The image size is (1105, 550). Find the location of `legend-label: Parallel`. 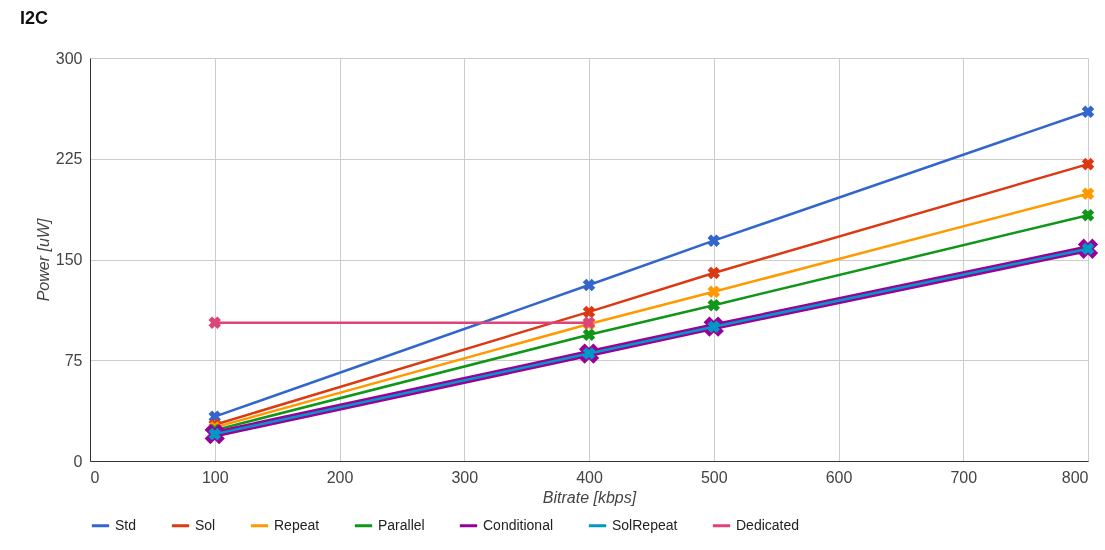

legend-label: Parallel is located at coordinates (401, 524).